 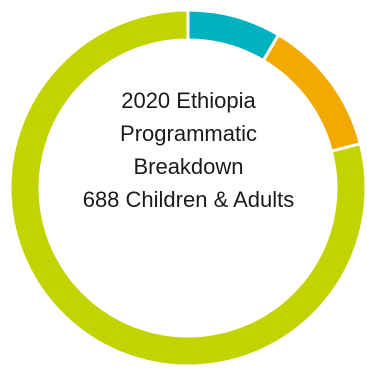 What do you see at coordinates (188, 133) in the screenshot?
I see `chart-title-line-2: Programmatic` at bounding box center [188, 133].